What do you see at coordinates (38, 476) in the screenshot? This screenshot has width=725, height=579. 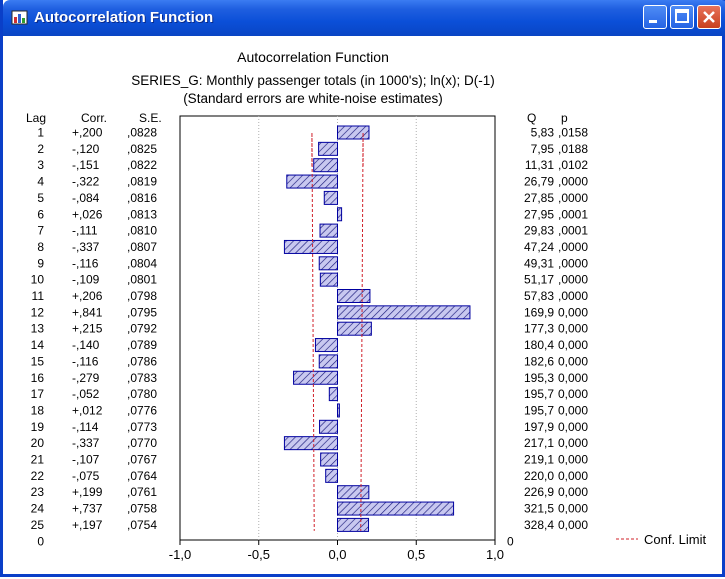 I see `row-lag: 22` at bounding box center [38, 476].